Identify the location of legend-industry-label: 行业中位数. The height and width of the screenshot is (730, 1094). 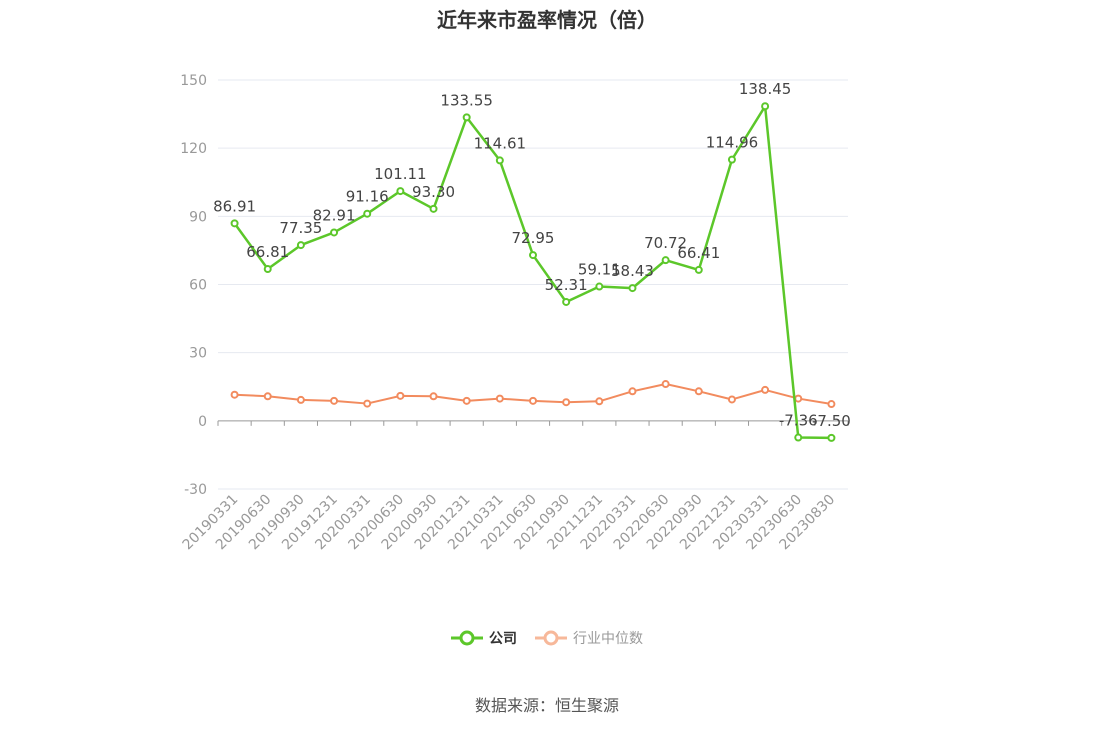
(608, 639).